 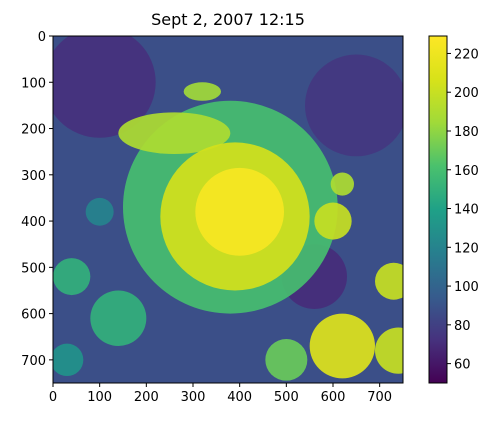 What do you see at coordinates (379, 397) in the screenshot?
I see `x-tick-label: 700` at bounding box center [379, 397].